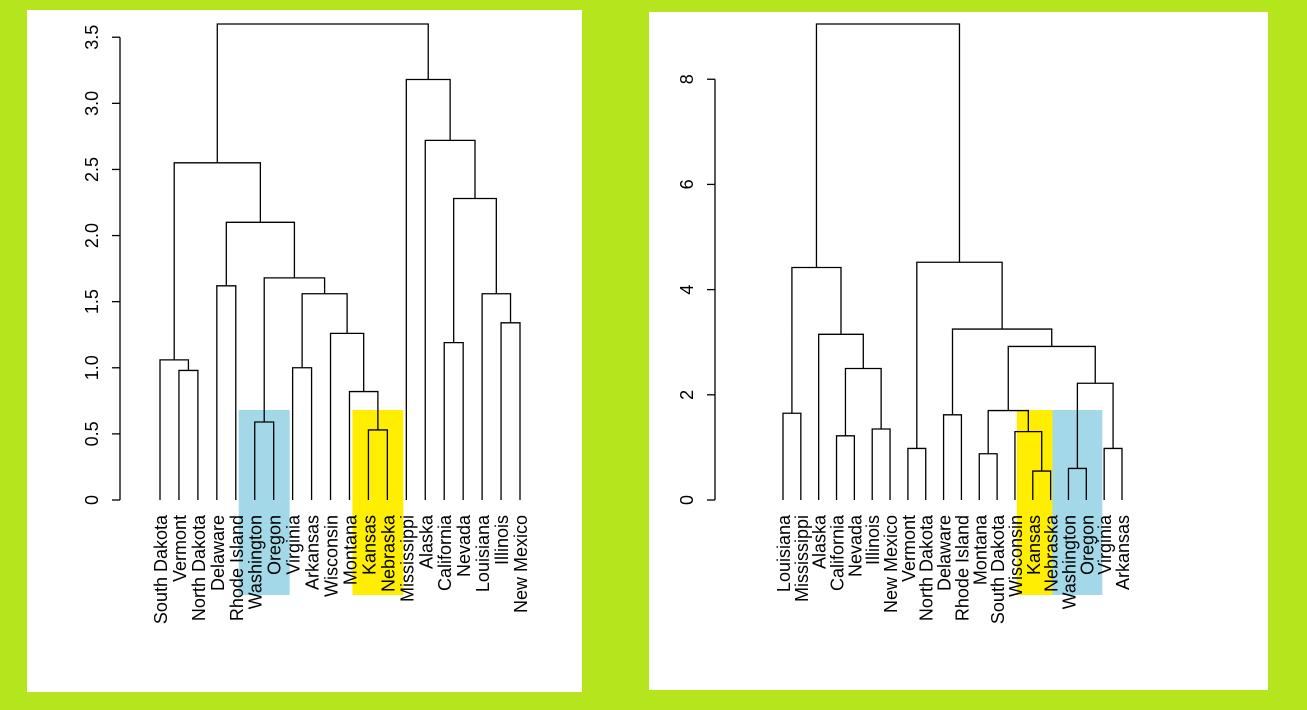 This screenshot has height=710, width=1307. What do you see at coordinates (92, 169) in the screenshot?
I see `y-tick-label: 2.5` at bounding box center [92, 169].